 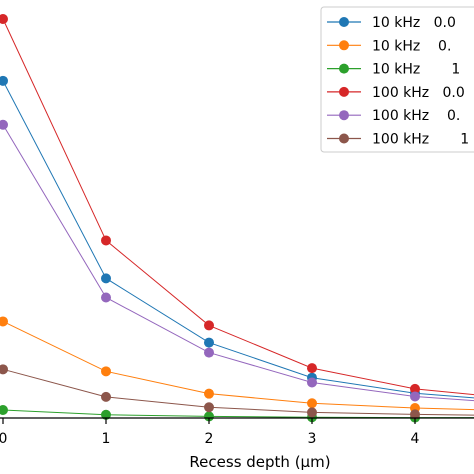 What do you see at coordinates (416, 116) in the screenshot?
I see `legend-label-4: 100 kHz 0.` at bounding box center [416, 116].